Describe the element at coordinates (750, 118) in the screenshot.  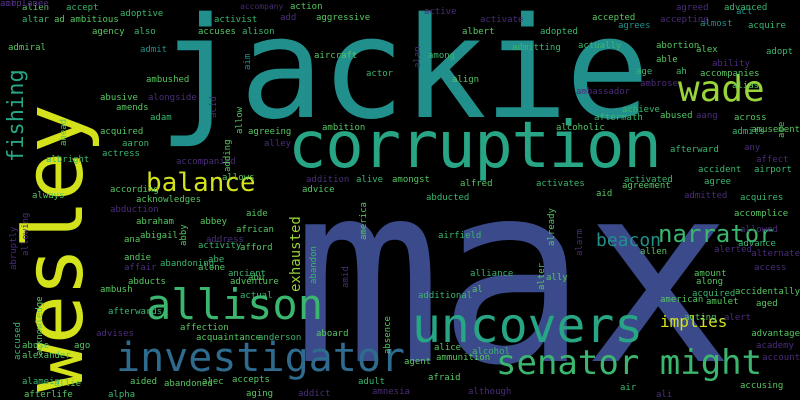
I see `word-across: across` at that location.